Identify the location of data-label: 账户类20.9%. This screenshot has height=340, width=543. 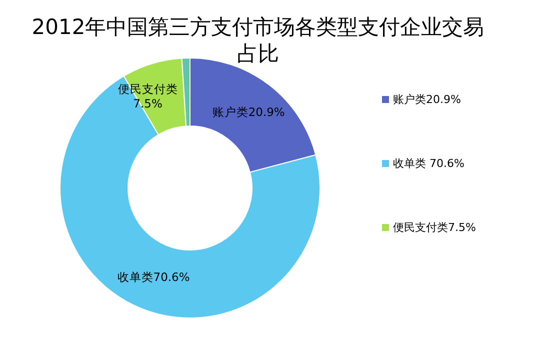
(248, 111).